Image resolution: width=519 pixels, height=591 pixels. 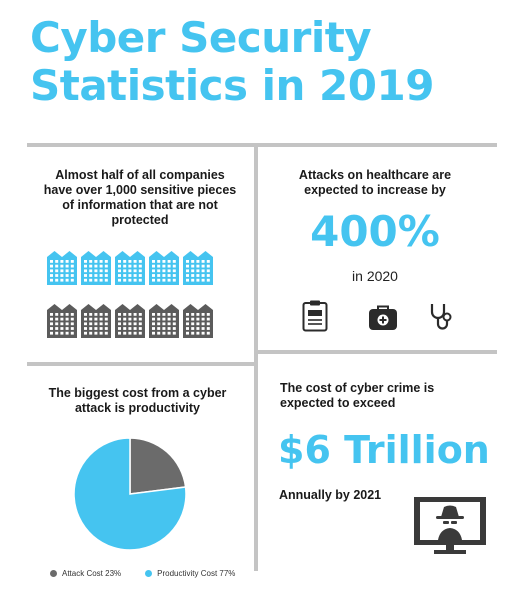 What do you see at coordinates (149, 573) in the screenshot?
I see `legend-dot-productivity` at bounding box center [149, 573].